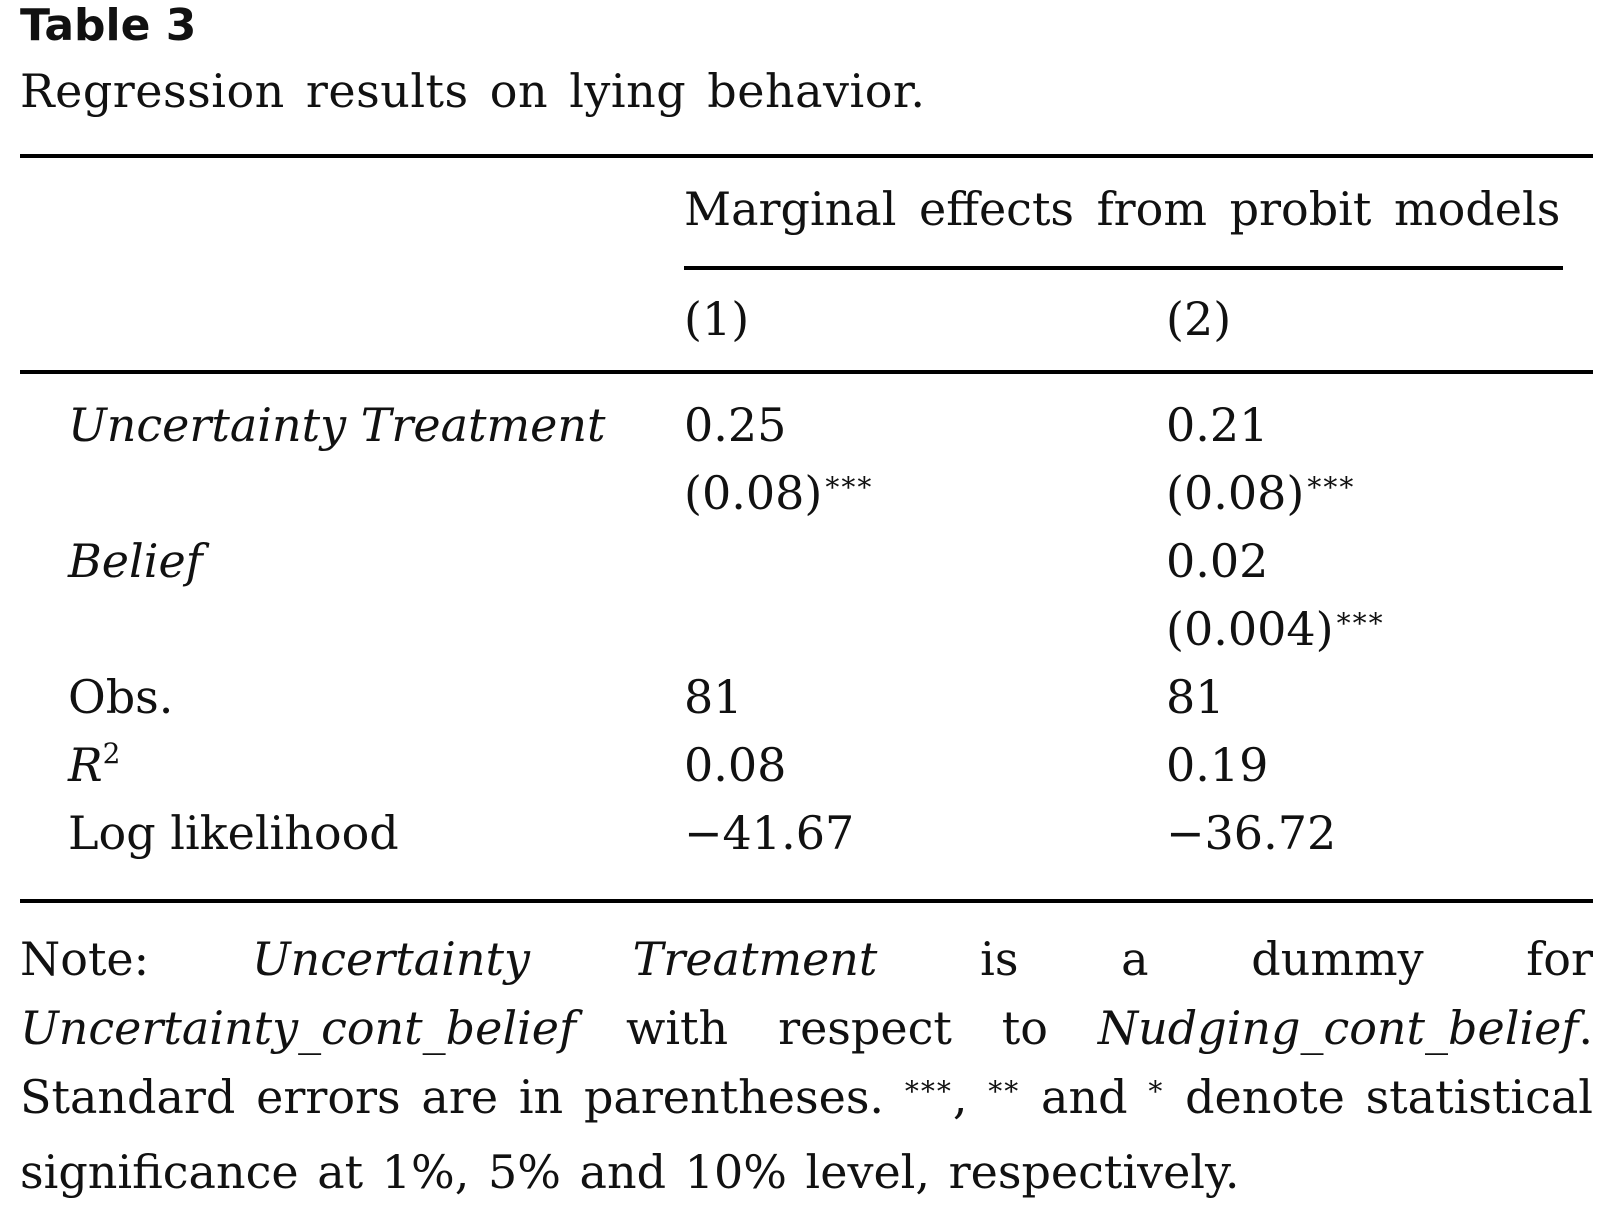 Image resolution: width=1615 pixels, height=1207 pixels. Describe the element at coordinates (713, 697) in the screenshot. I see `obs-1: 81` at that location.